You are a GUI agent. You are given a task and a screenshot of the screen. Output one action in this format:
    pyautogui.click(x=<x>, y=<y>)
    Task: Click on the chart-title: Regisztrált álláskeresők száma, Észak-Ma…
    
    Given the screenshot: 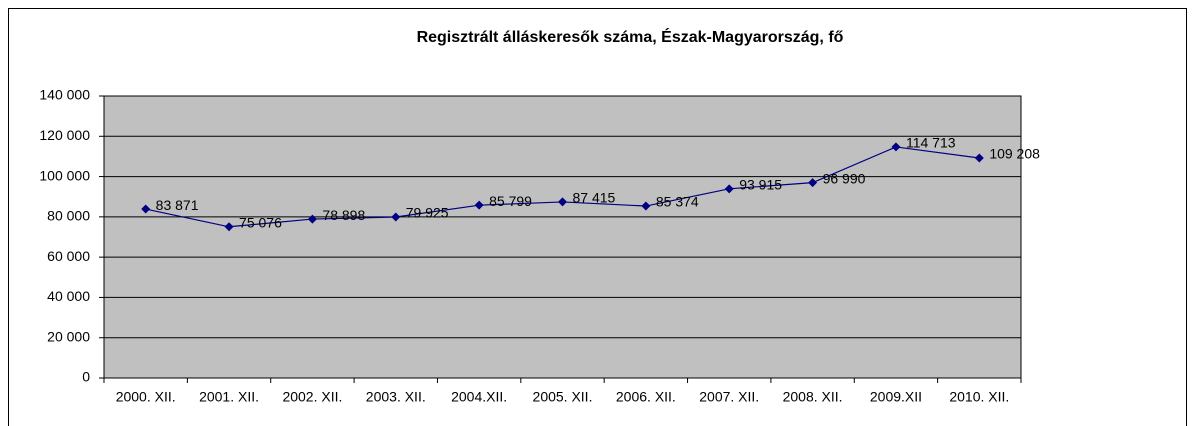 What is the action you would take?
    pyautogui.click(x=630, y=36)
    